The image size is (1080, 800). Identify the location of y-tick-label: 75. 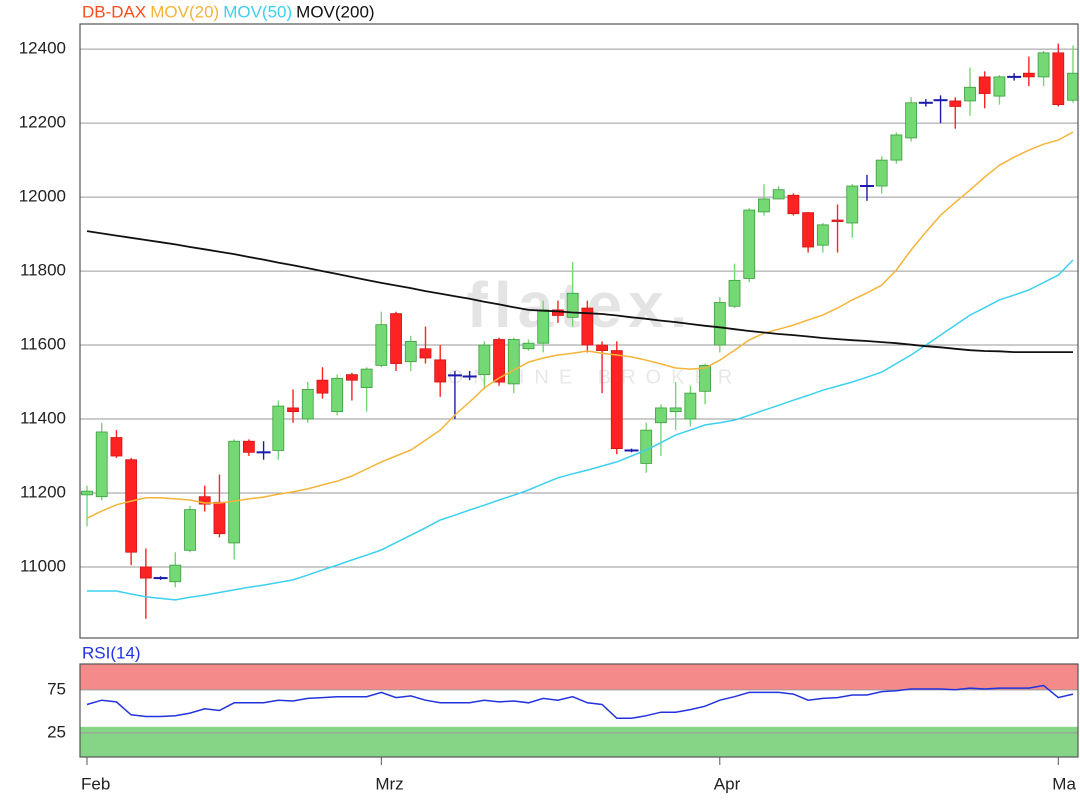
(56, 688).